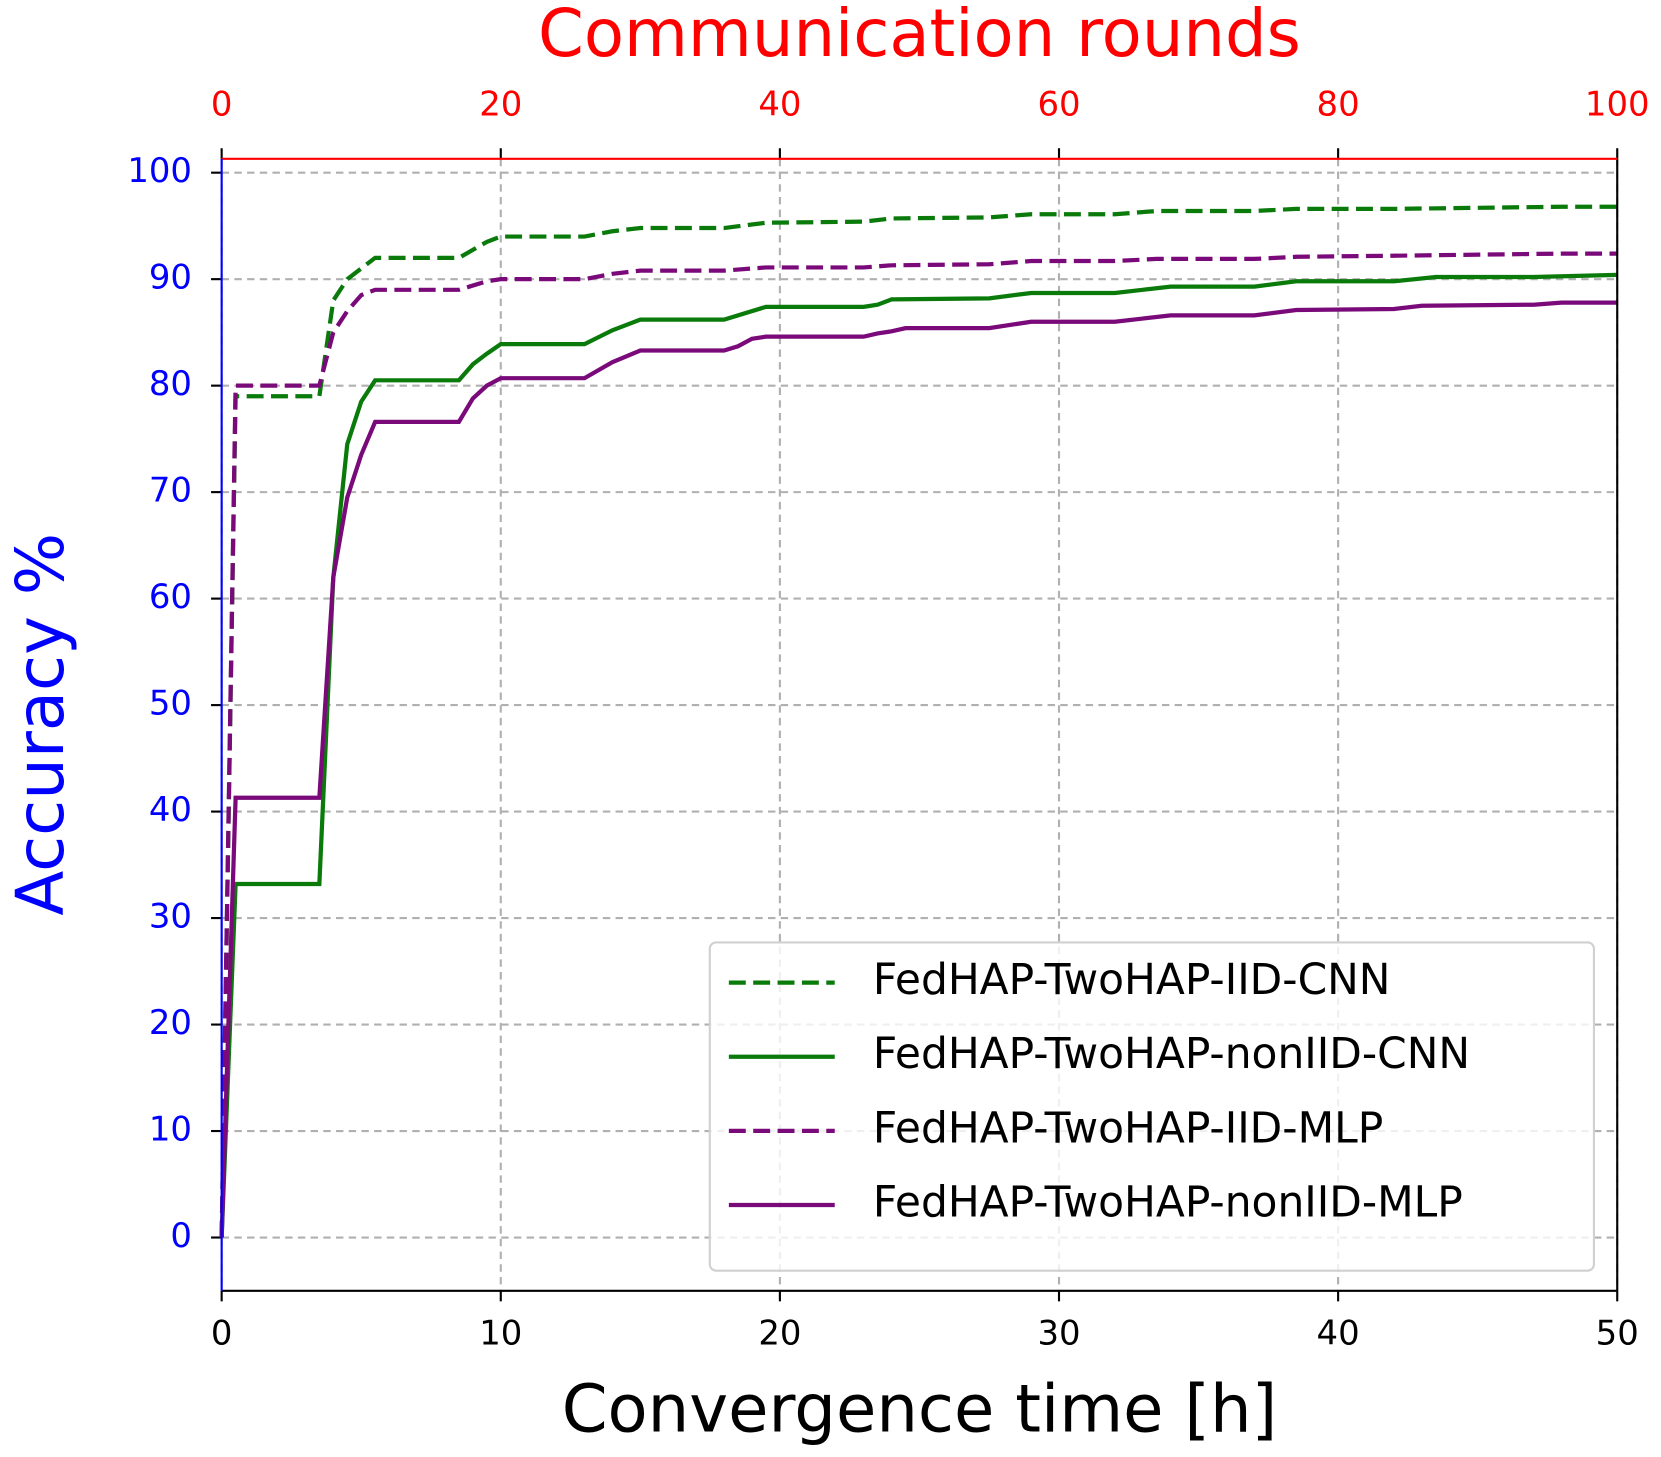 The width and height of the screenshot is (1661, 1457). I want to click on x2-tick-label: 0, so click(222, 103).